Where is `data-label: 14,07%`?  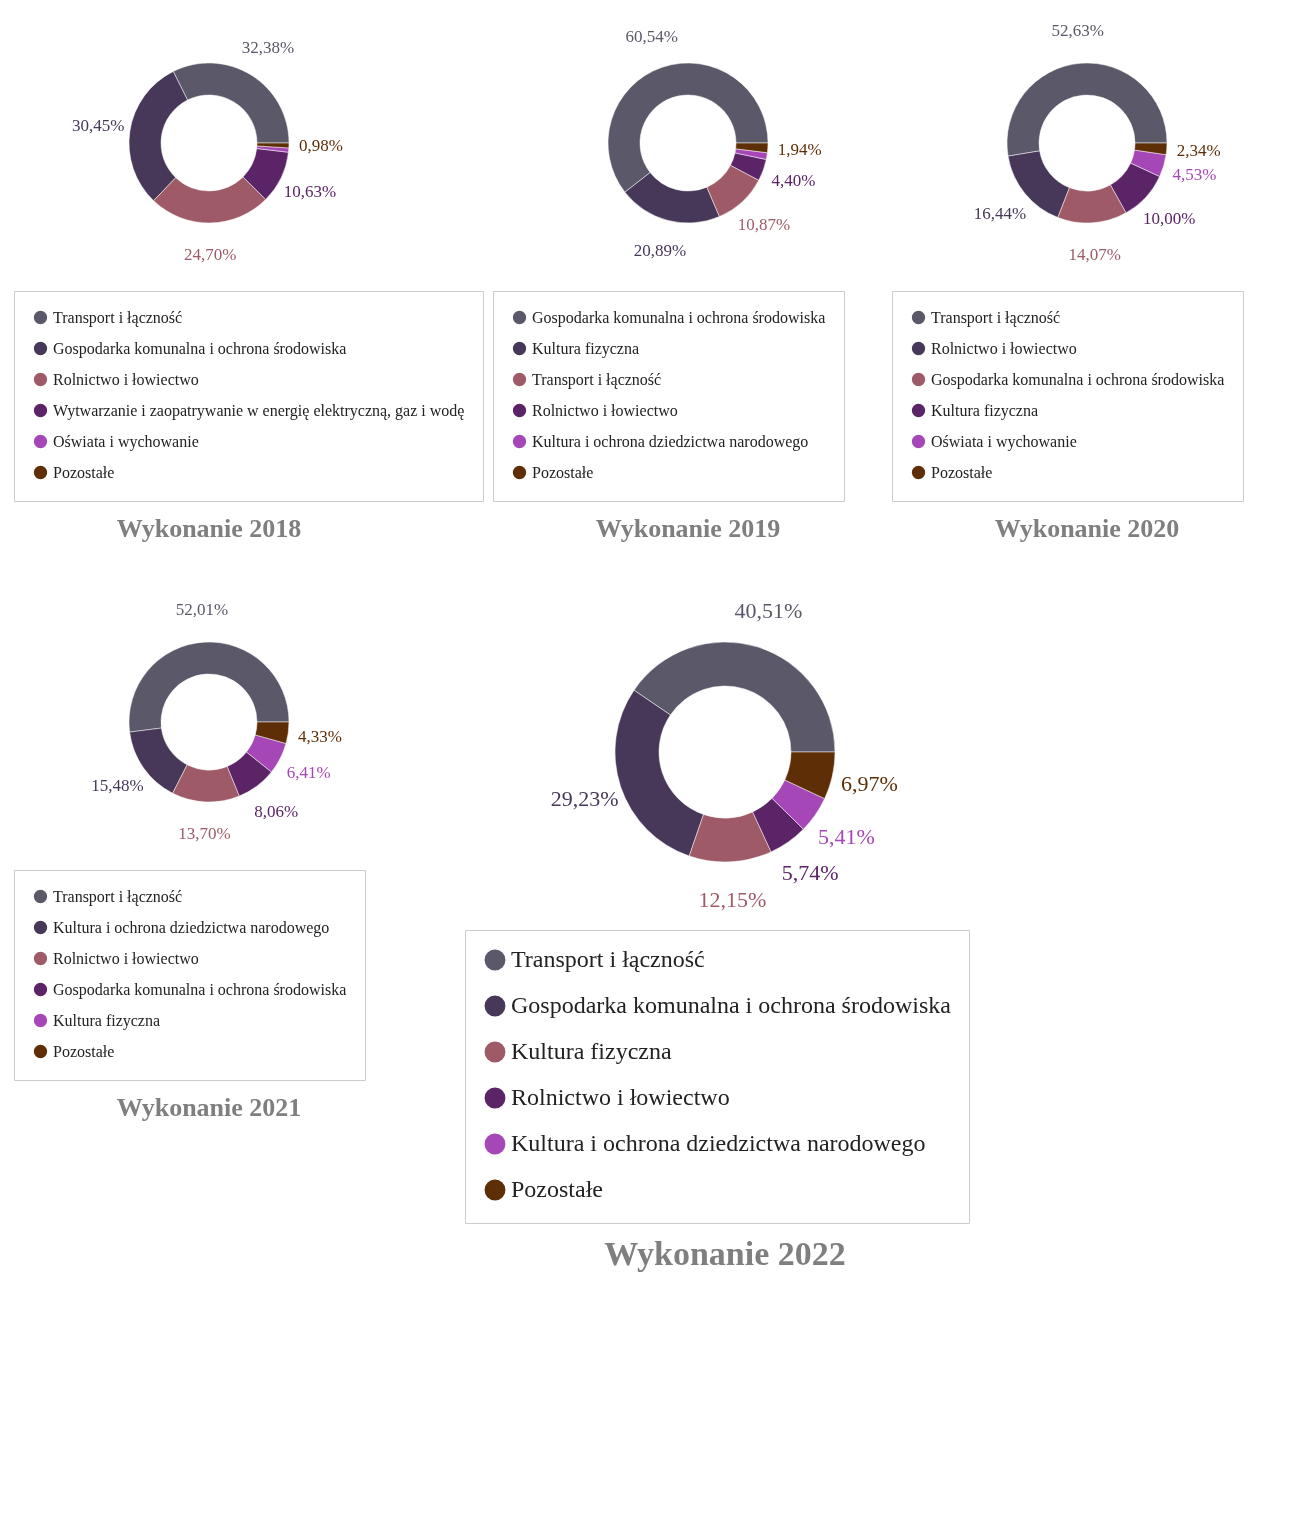
data-label: 14,07% is located at coordinates (1094, 254).